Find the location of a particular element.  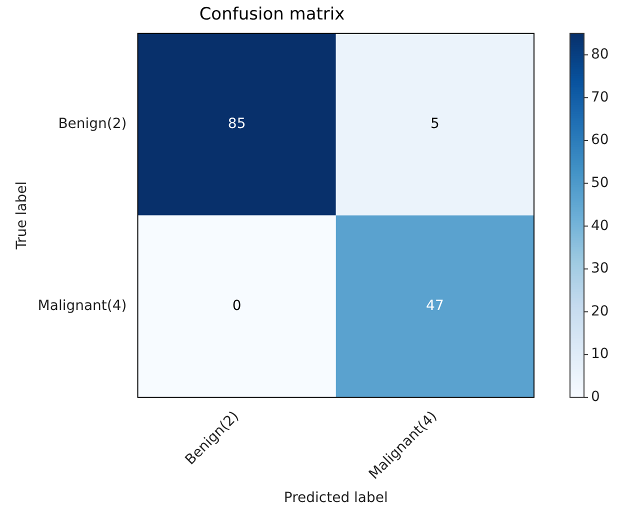

chart-title: Confusion matrix is located at coordinates (272, 14).